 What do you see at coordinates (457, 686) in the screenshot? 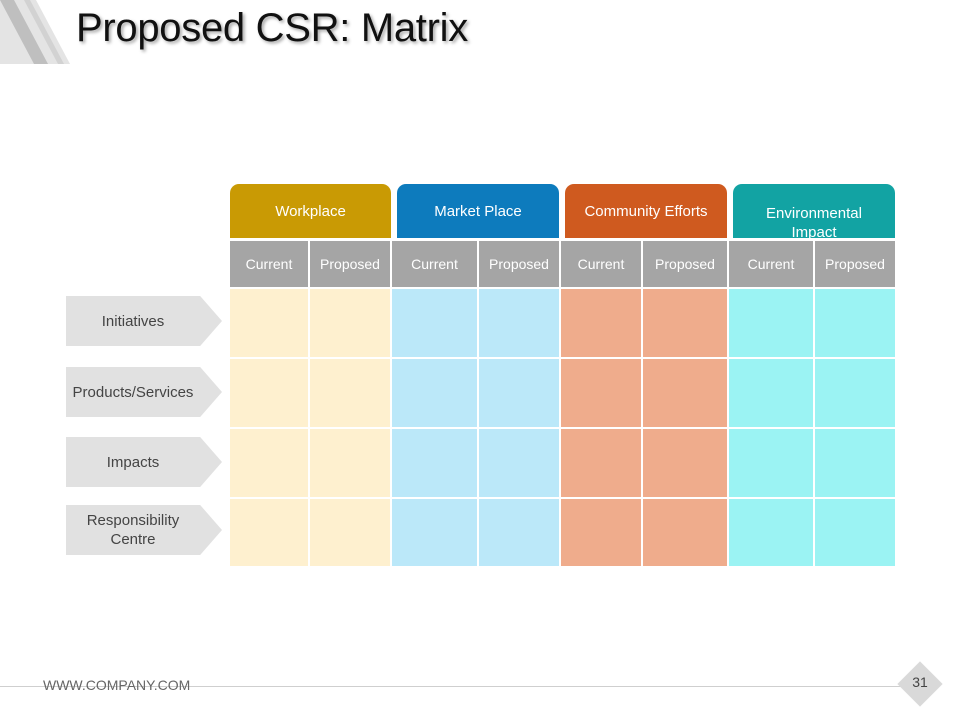
I see `footer-divider` at bounding box center [457, 686].